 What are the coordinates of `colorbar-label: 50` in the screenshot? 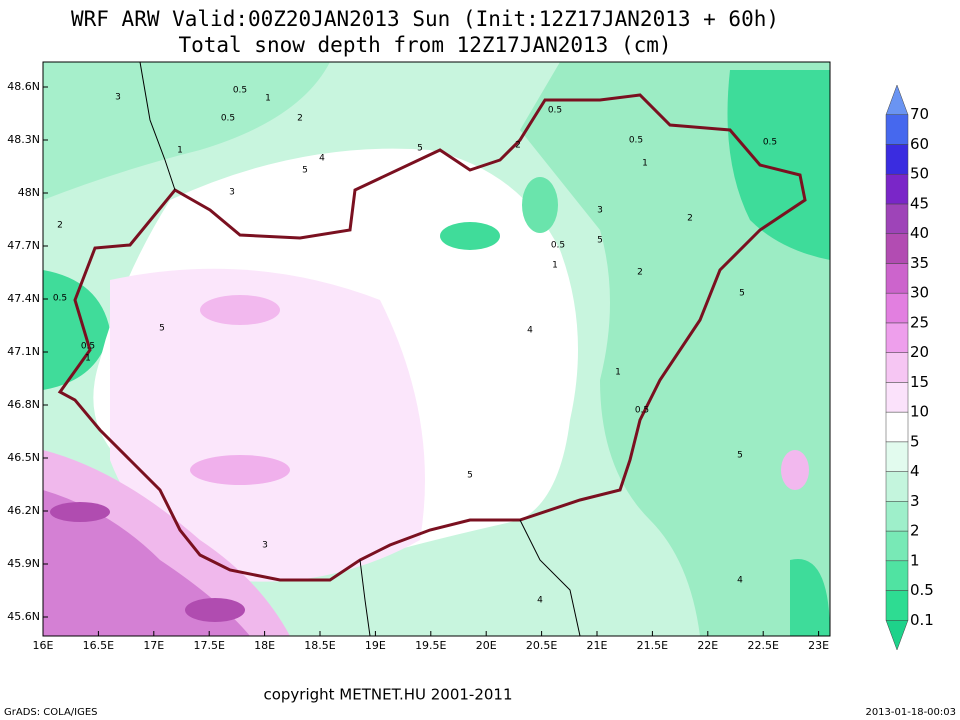 It's located at (919, 174).